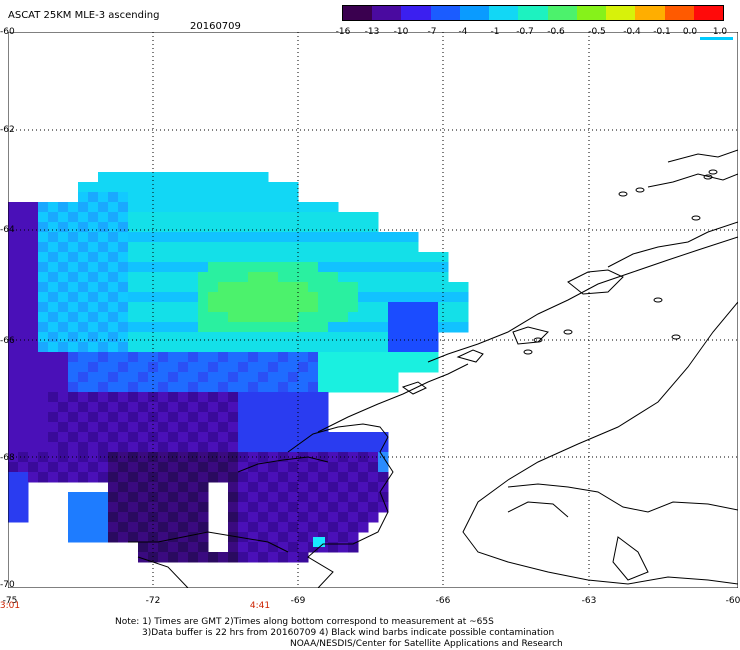  What do you see at coordinates (298, 601) in the screenshot?
I see `longitude-label: -69` at bounding box center [298, 601].